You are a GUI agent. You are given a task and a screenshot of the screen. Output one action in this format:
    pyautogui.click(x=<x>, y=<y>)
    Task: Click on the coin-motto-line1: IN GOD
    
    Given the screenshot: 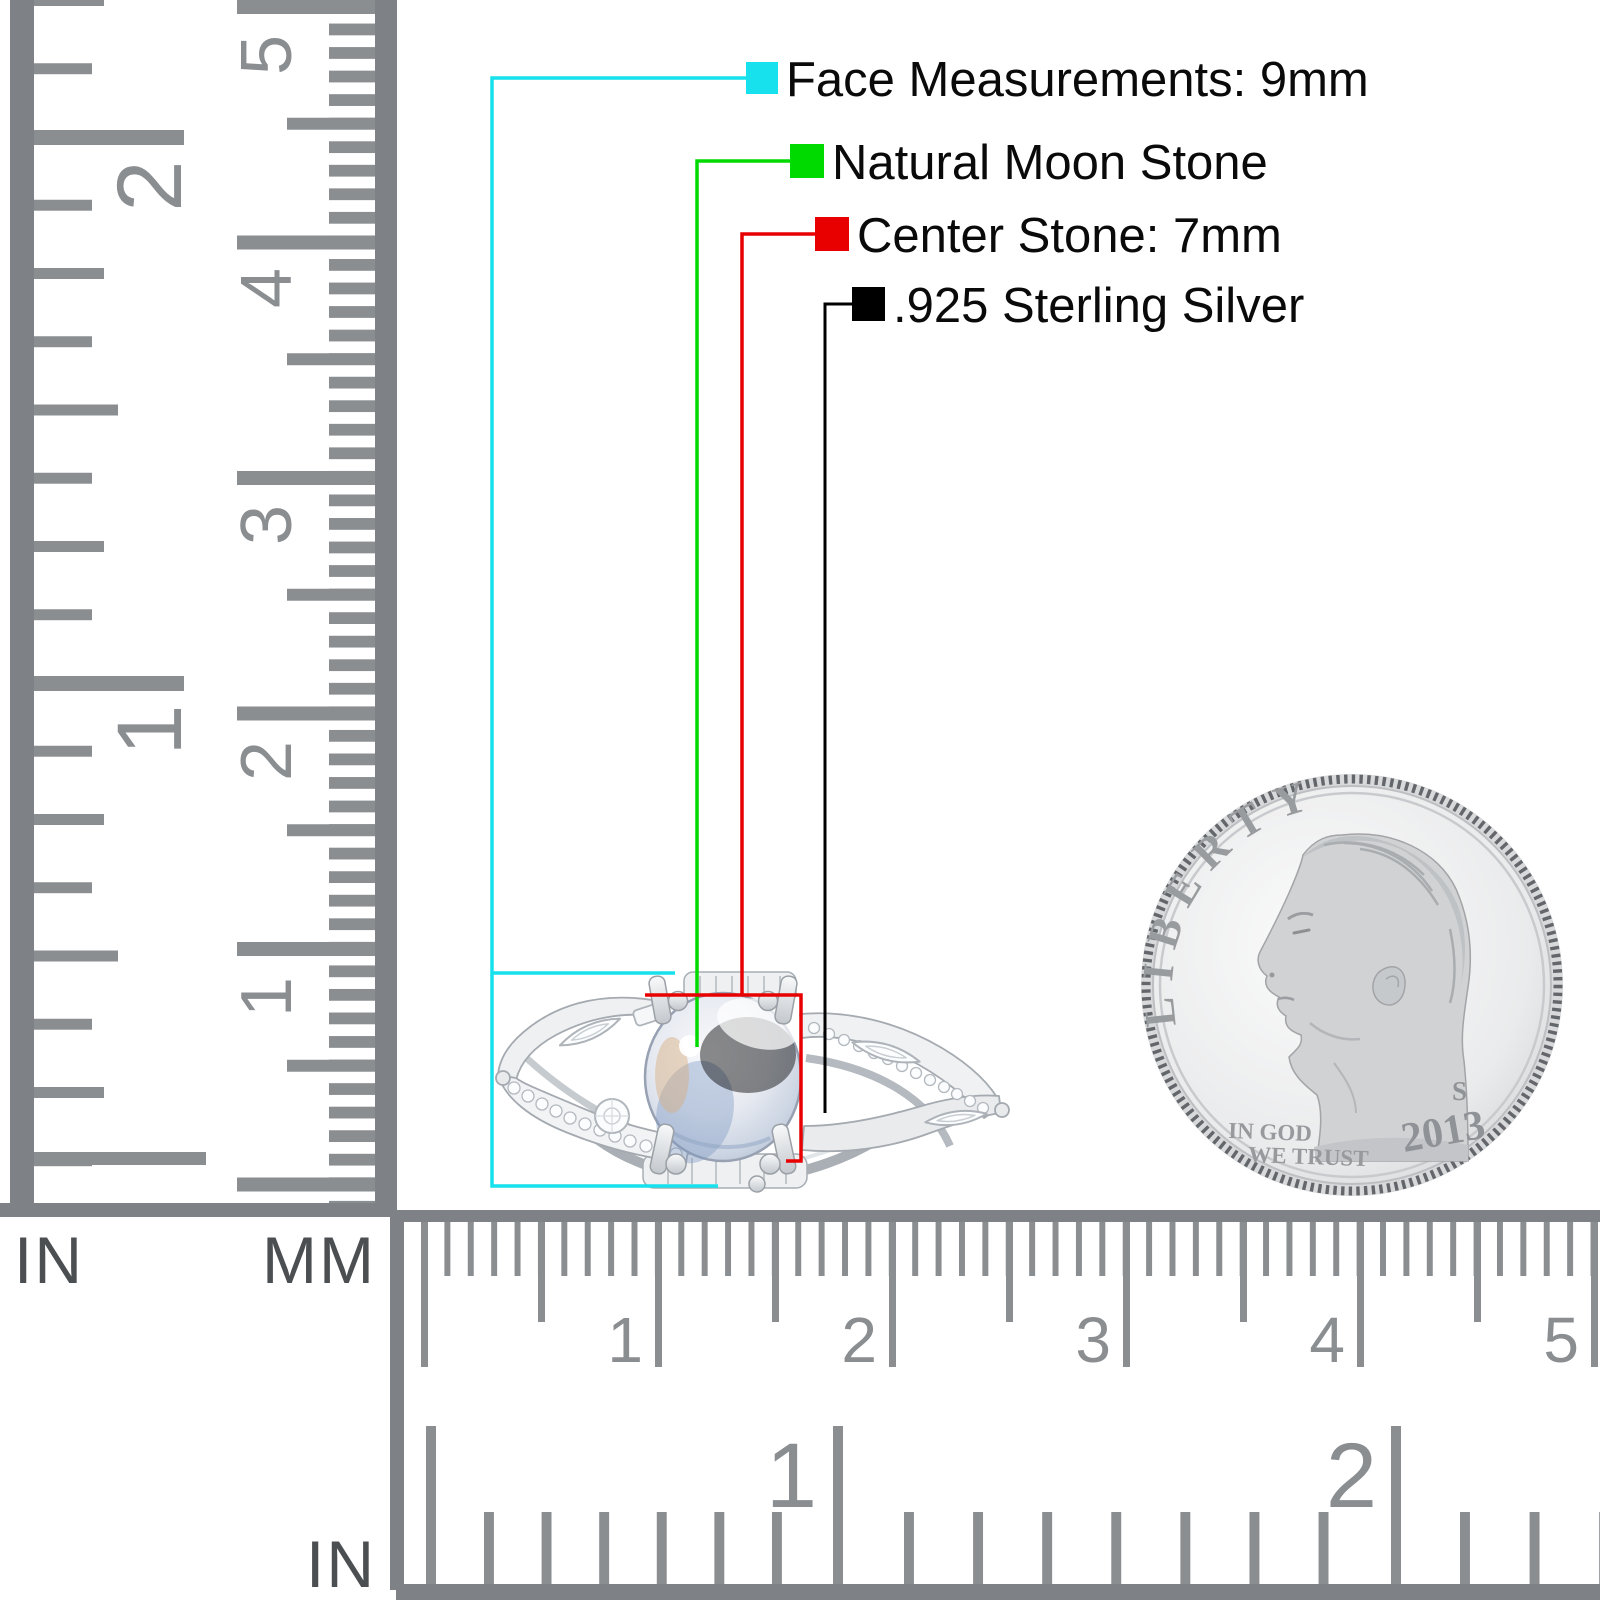 What is the action you would take?
    pyautogui.click(x=1270, y=1132)
    